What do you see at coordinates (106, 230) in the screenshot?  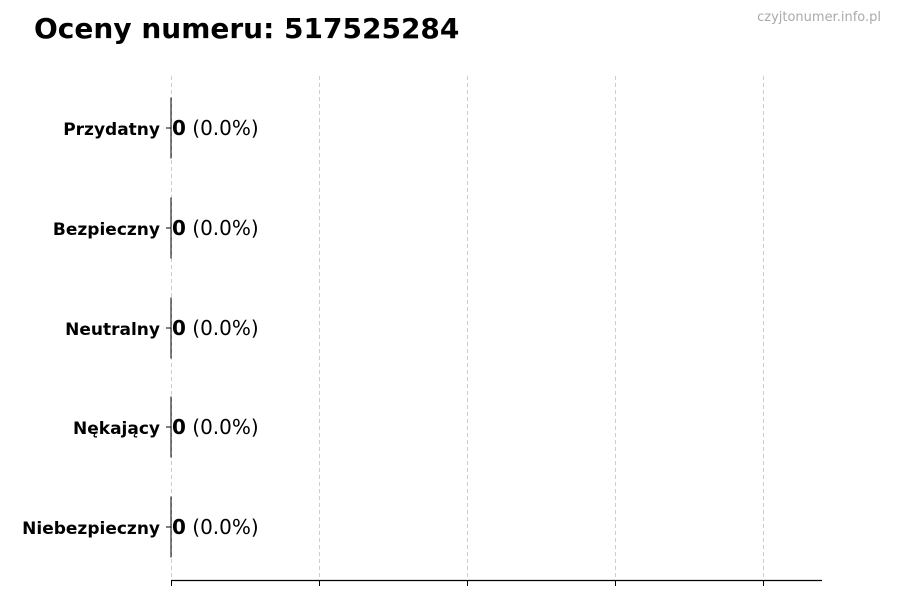 I see `category-label: Bezpieczny` at bounding box center [106, 230].